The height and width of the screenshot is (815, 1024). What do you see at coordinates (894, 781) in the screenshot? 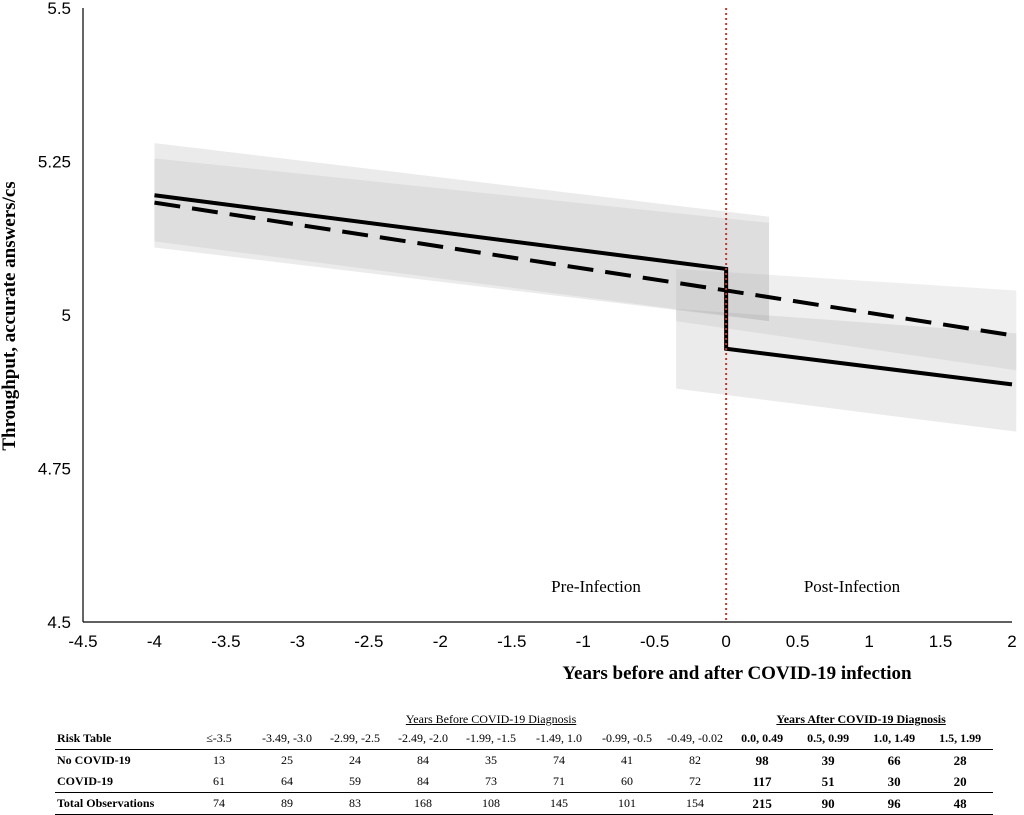
I see `table-cell: 30` at bounding box center [894, 781].